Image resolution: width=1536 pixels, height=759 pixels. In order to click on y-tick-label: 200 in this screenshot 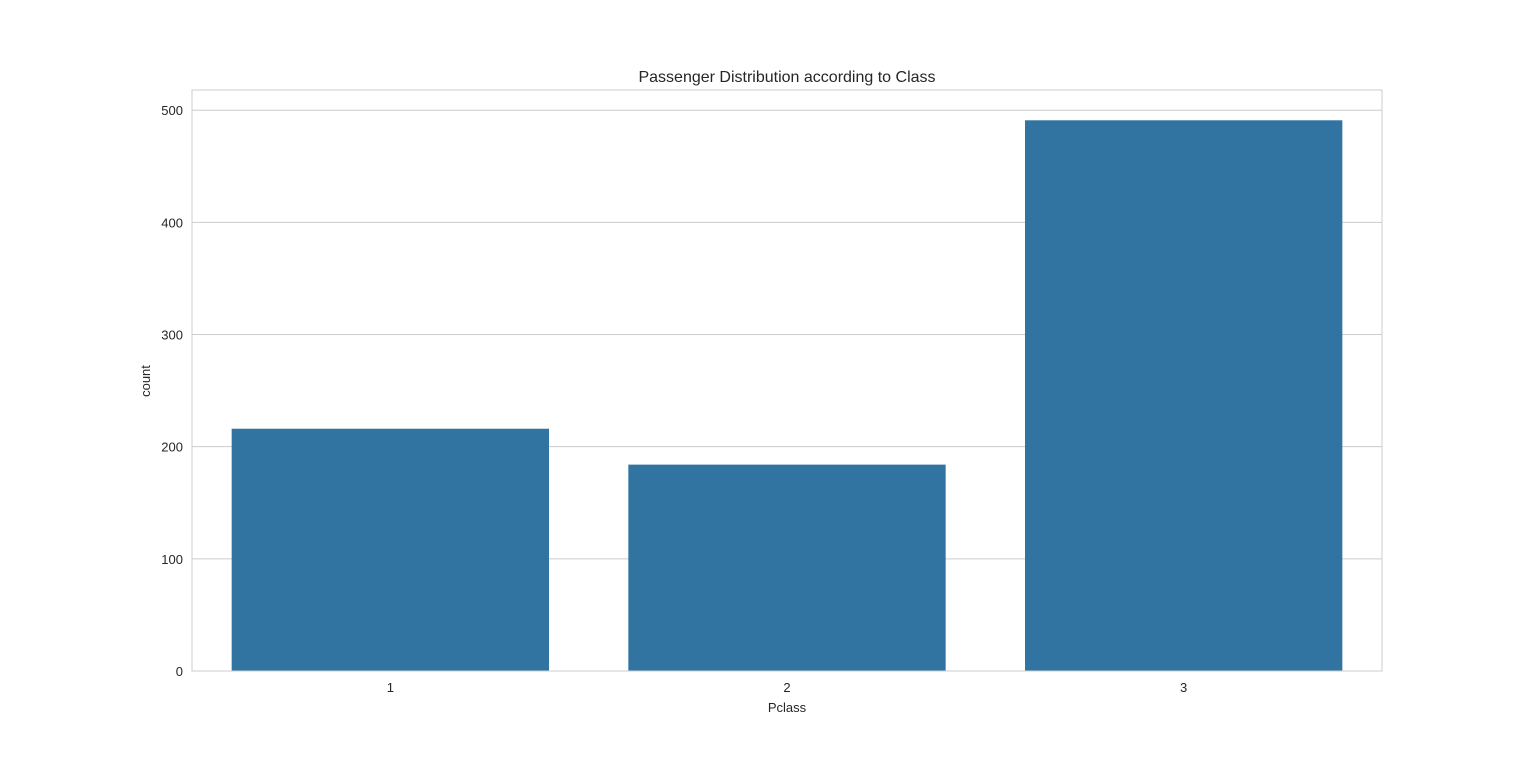, I will do `click(172, 447)`.